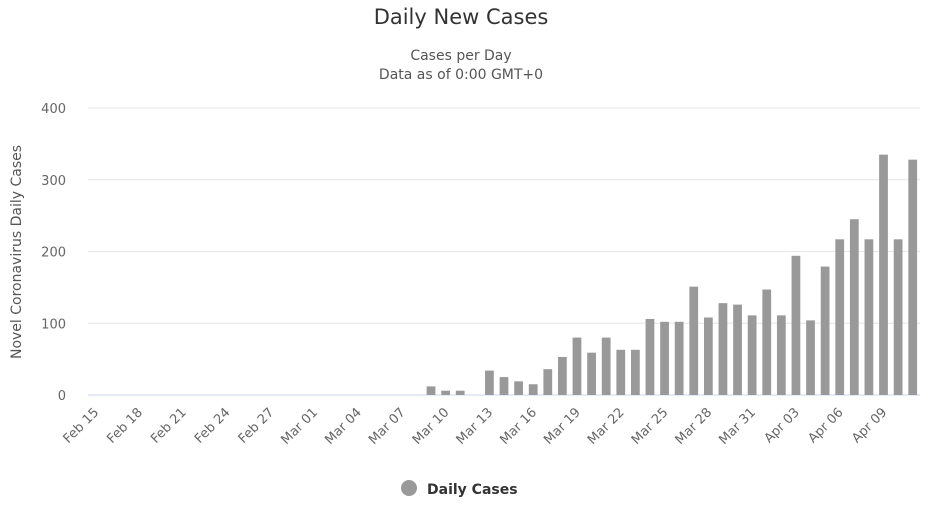 This screenshot has height=507, width=929. Describe the element at coordinates (650, 426) in the screenshot. I see `x-tick-label: Mar 25` at that location.